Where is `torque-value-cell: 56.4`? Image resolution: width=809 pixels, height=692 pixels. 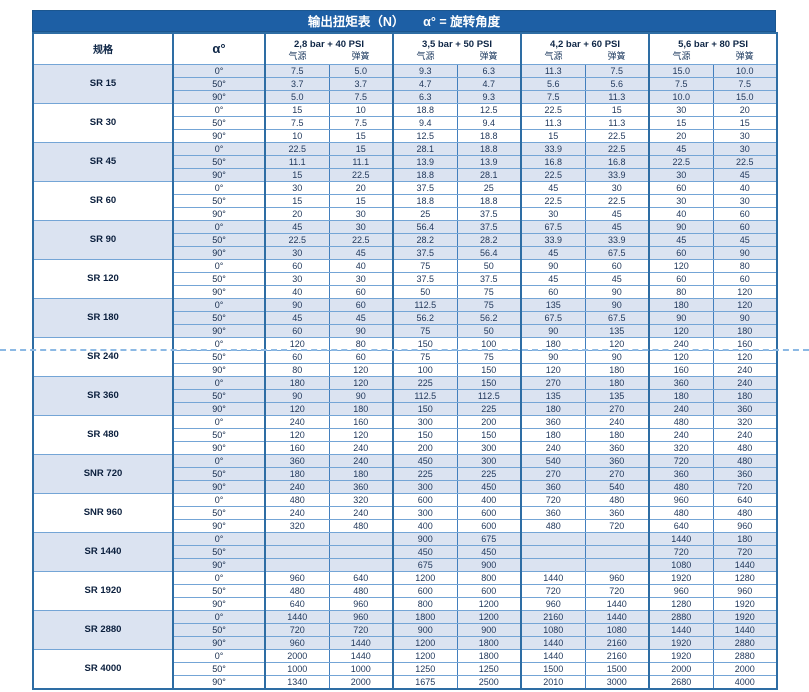 torque-value-cell: 56.4 is located at coordinates (425, 226).